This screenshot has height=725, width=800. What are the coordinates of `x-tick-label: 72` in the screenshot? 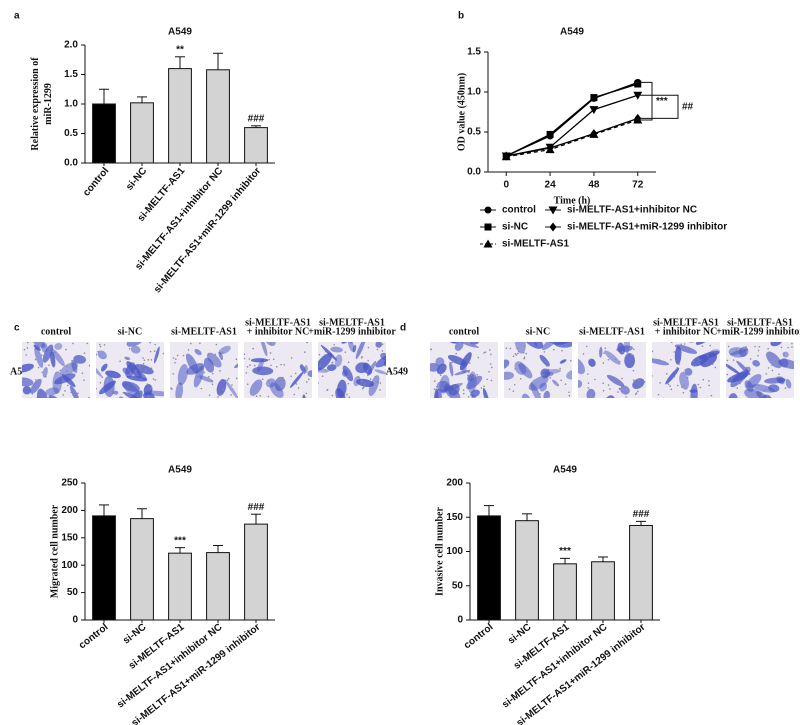 It's located at (638, 185).